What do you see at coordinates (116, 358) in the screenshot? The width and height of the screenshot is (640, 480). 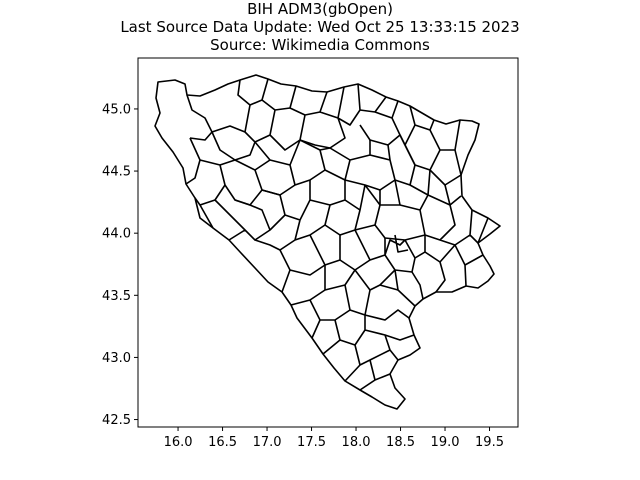 I see `y-tick-label: 43.0` at bounding box center [116, 358].